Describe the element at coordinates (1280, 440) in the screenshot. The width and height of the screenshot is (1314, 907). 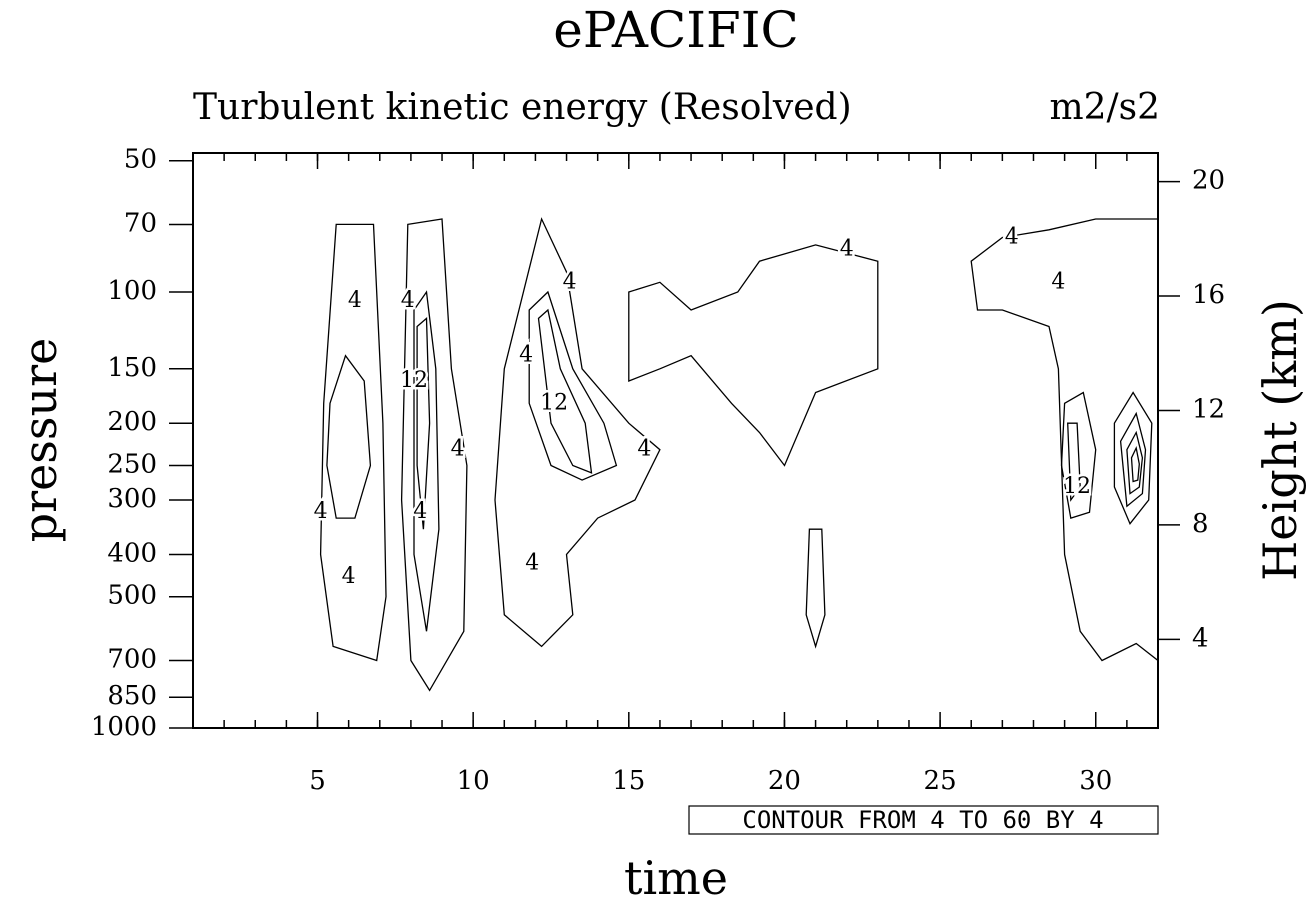
I see `y2-axis-label: Height (km)` at that location.